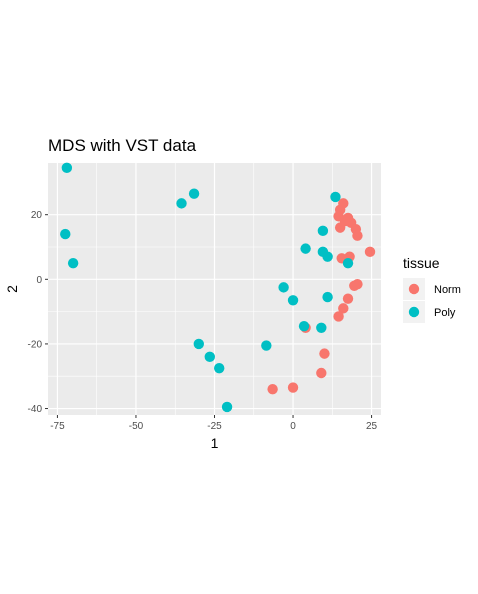 The image size is (478, 594). I want to click on x-tick-label: 25, so click(372, 426).